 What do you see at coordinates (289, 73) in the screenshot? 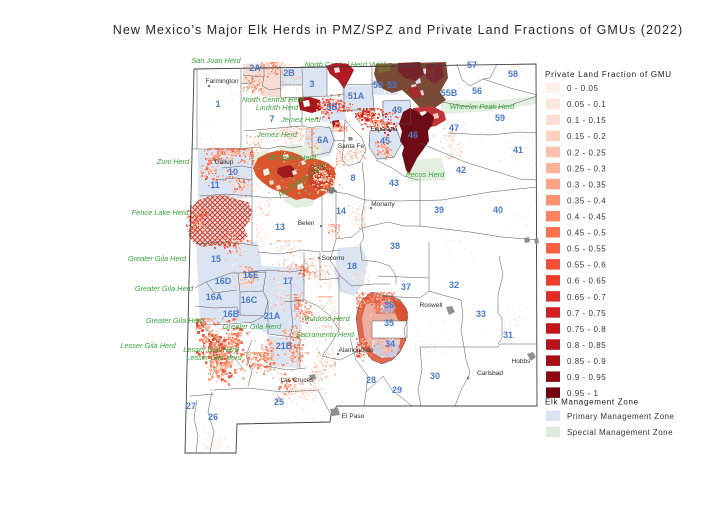
I see `svg-text: 2B` at bounding box center [289, 73].